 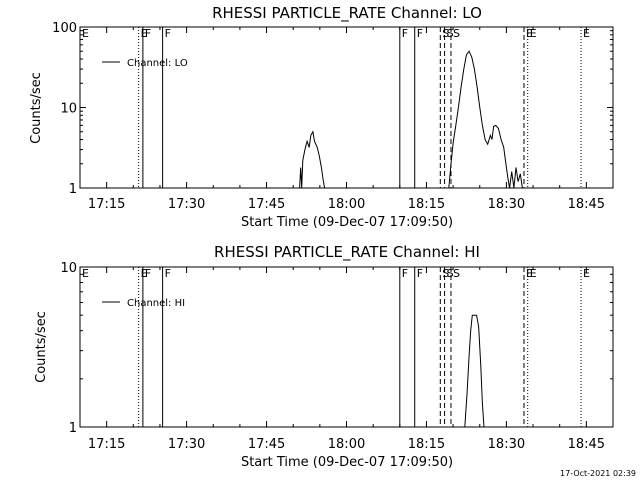 I want to click on panel-lo-y-tick-label: 10, so click(x=68, y=109).